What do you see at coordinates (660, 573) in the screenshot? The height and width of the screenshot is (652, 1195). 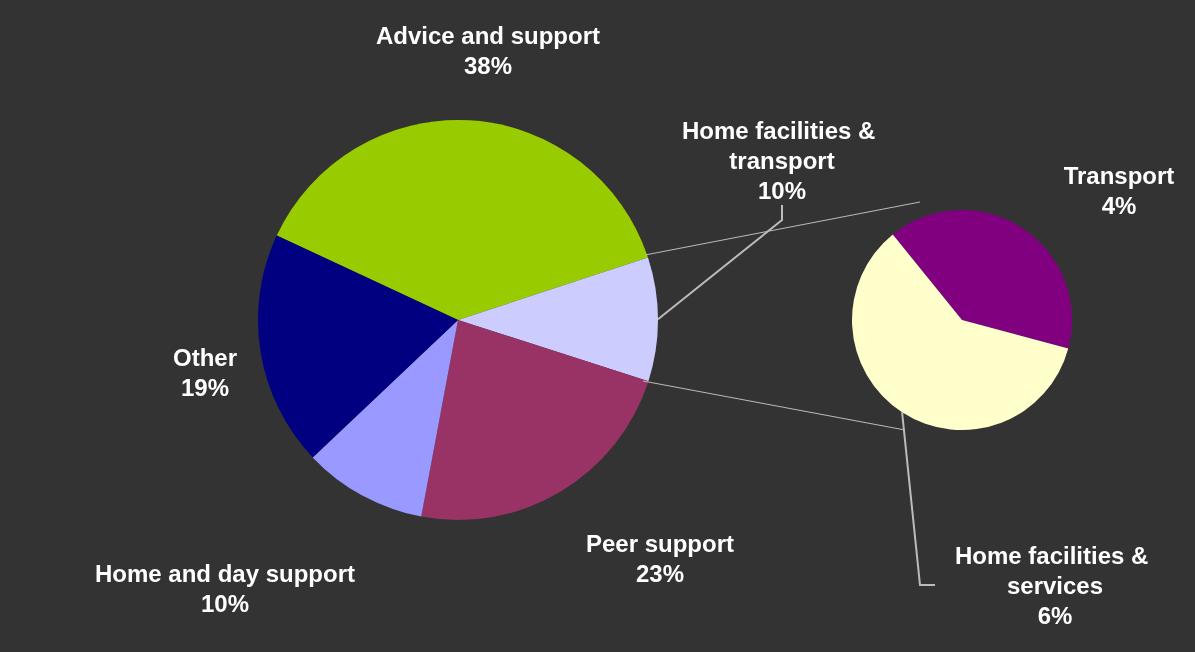 I see `data-label: 23%` at bounding box center [660, 573].